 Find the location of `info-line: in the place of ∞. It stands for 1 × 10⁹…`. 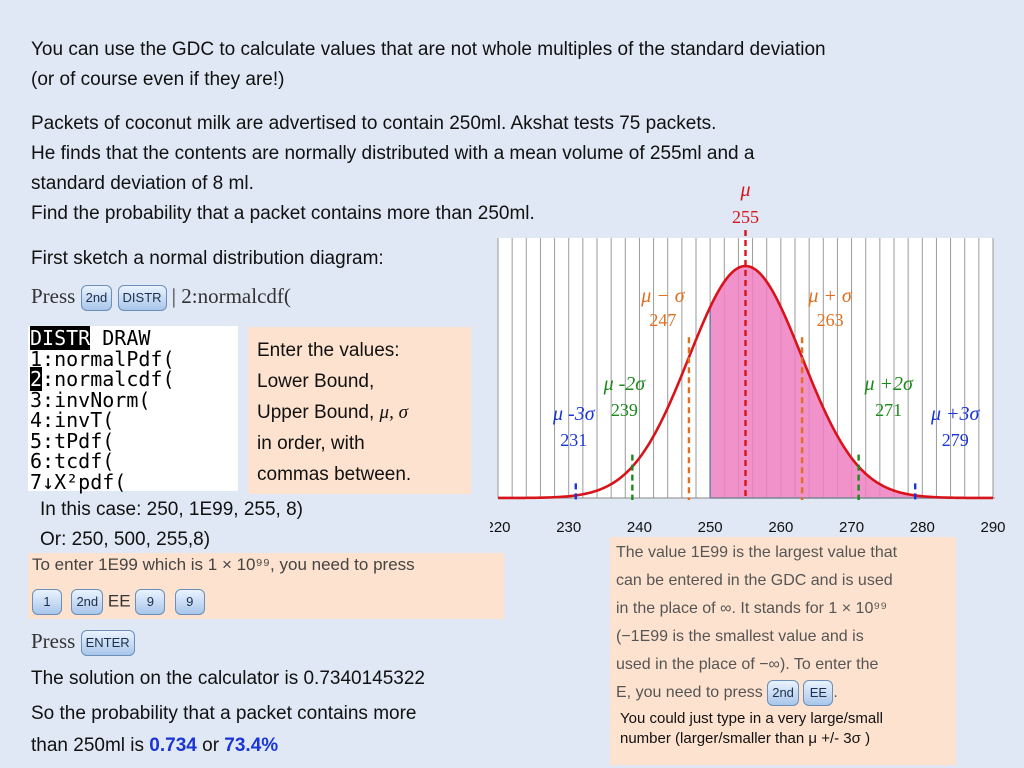

info-line: in the place of ∞. It stands for 1 × 10⁹… is located at coordinates (752, 608).